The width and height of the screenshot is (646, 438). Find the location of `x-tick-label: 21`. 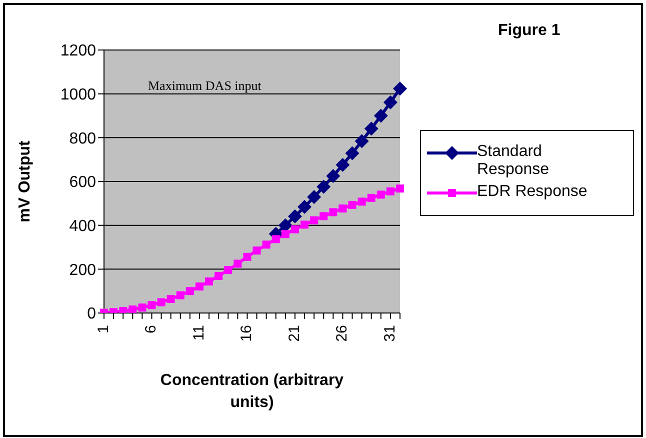

x-tick-label: 21 is located at coordinates (294, 333).